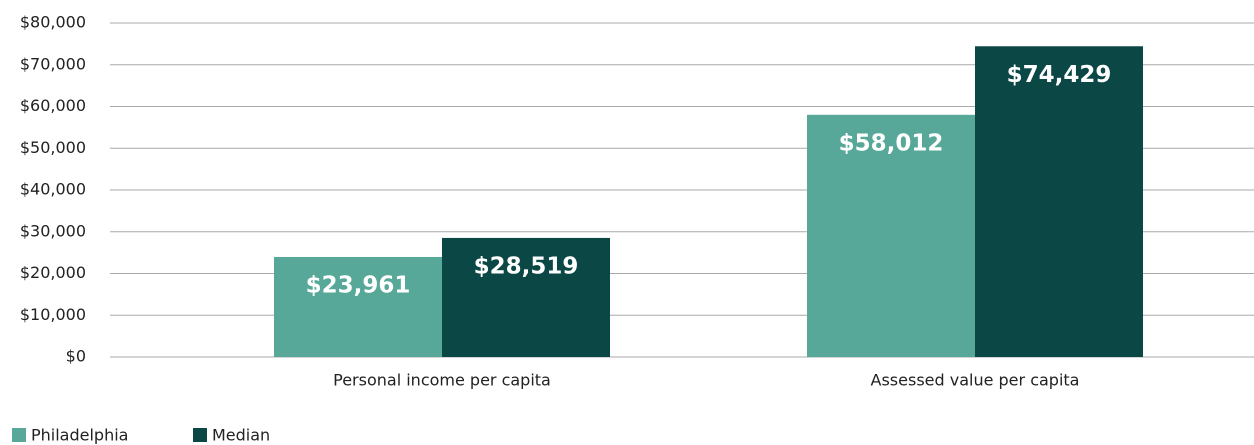 This screenshot has height=445, width=1254. What do you see at coordinates (79, 435) in the screenshot?
I see `legend-label: Philadelphia` at bounding box center [79, 435].